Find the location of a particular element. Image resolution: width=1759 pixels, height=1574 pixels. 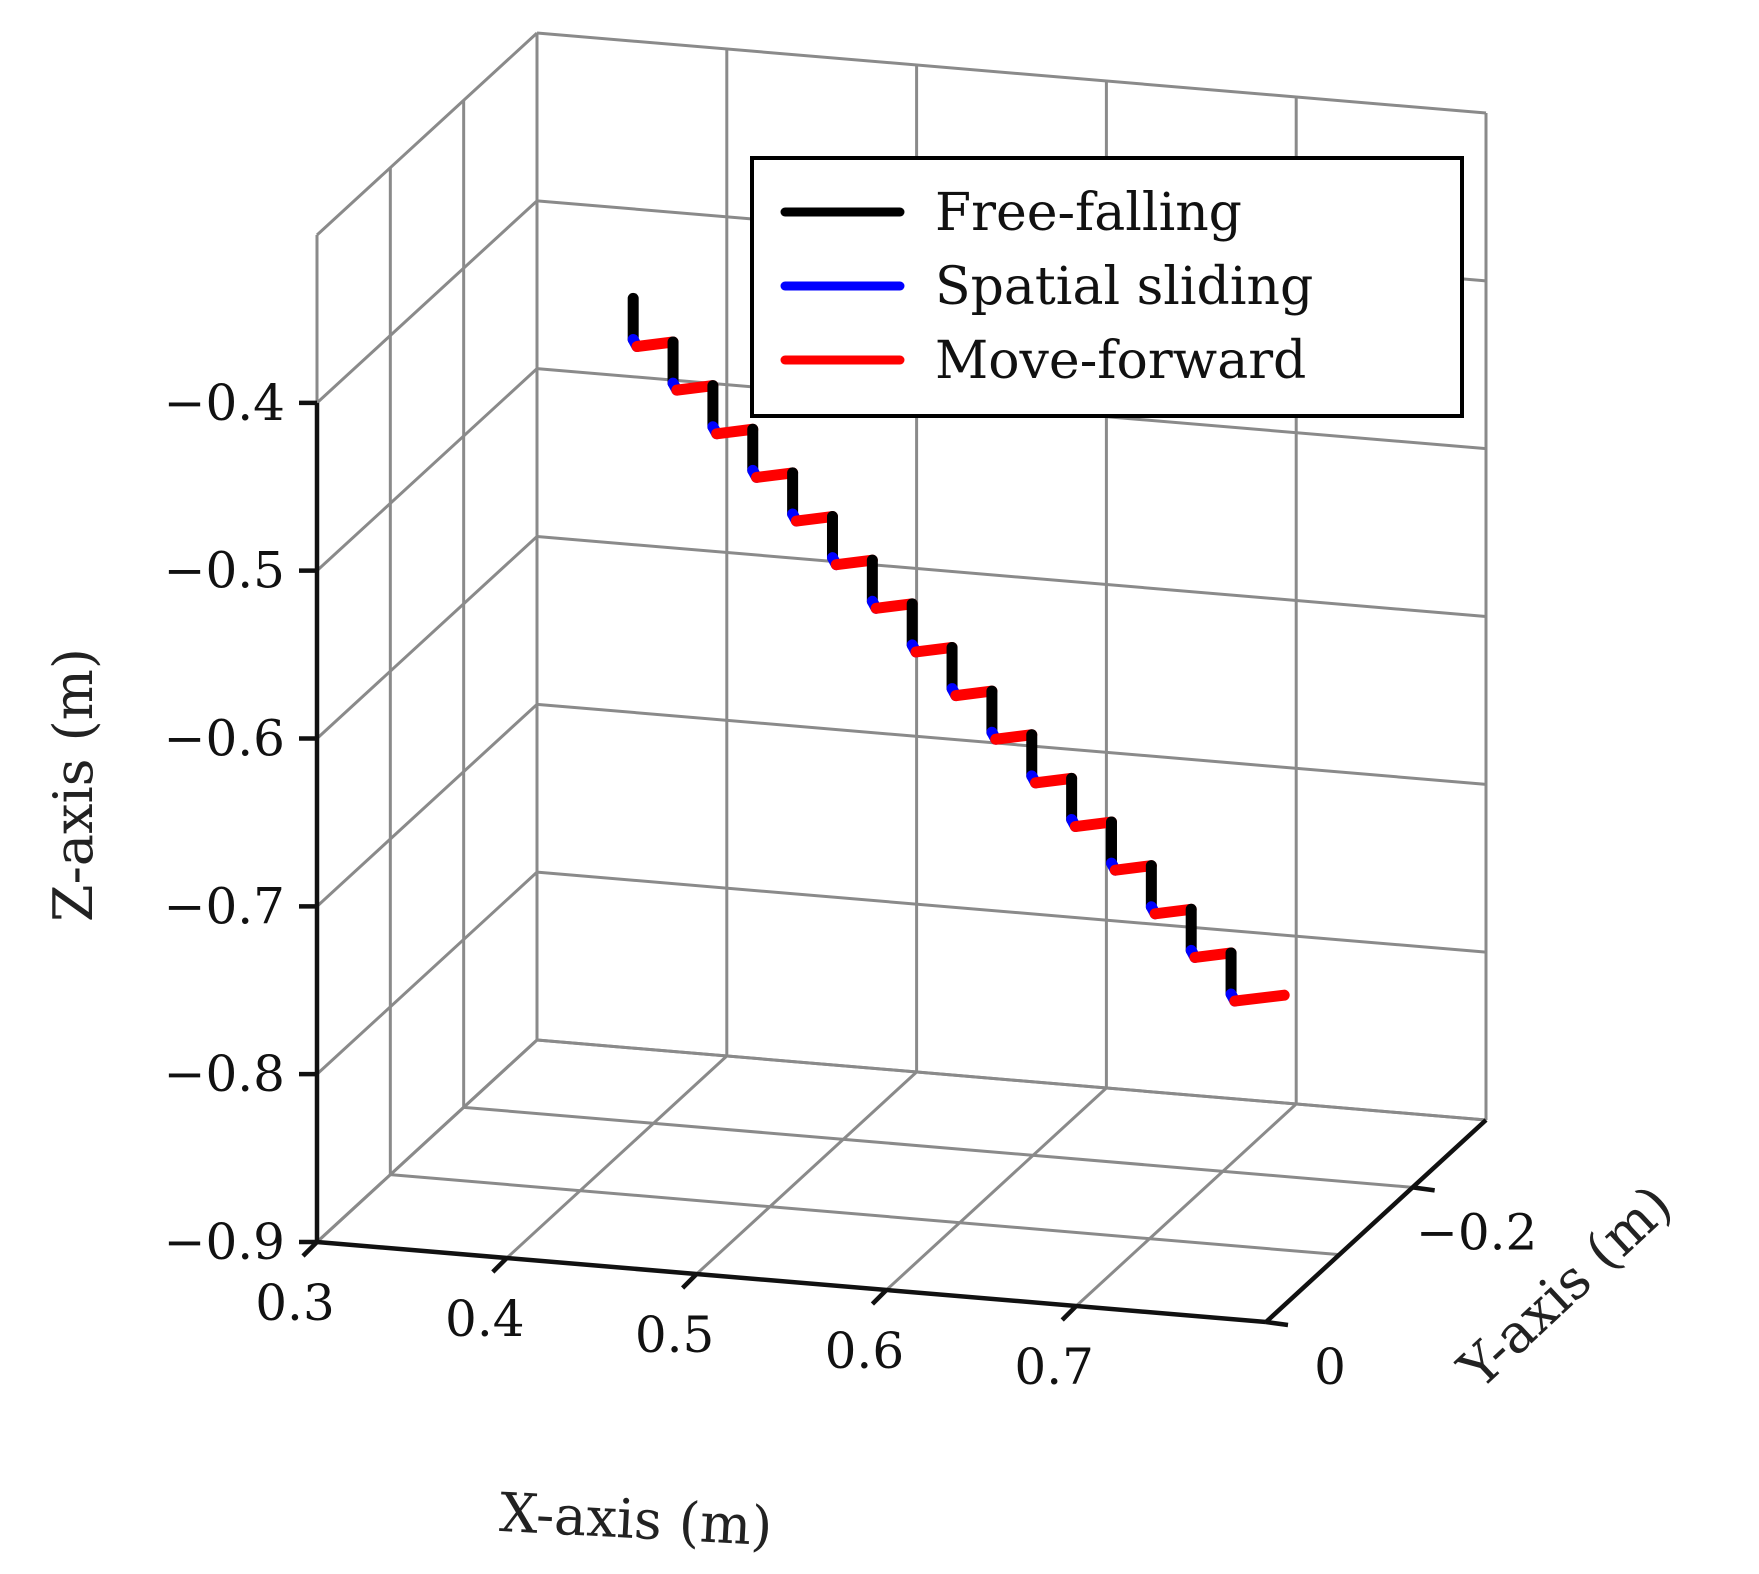

z-tick-label: −0.8 is located at coordinates (224, 1074).